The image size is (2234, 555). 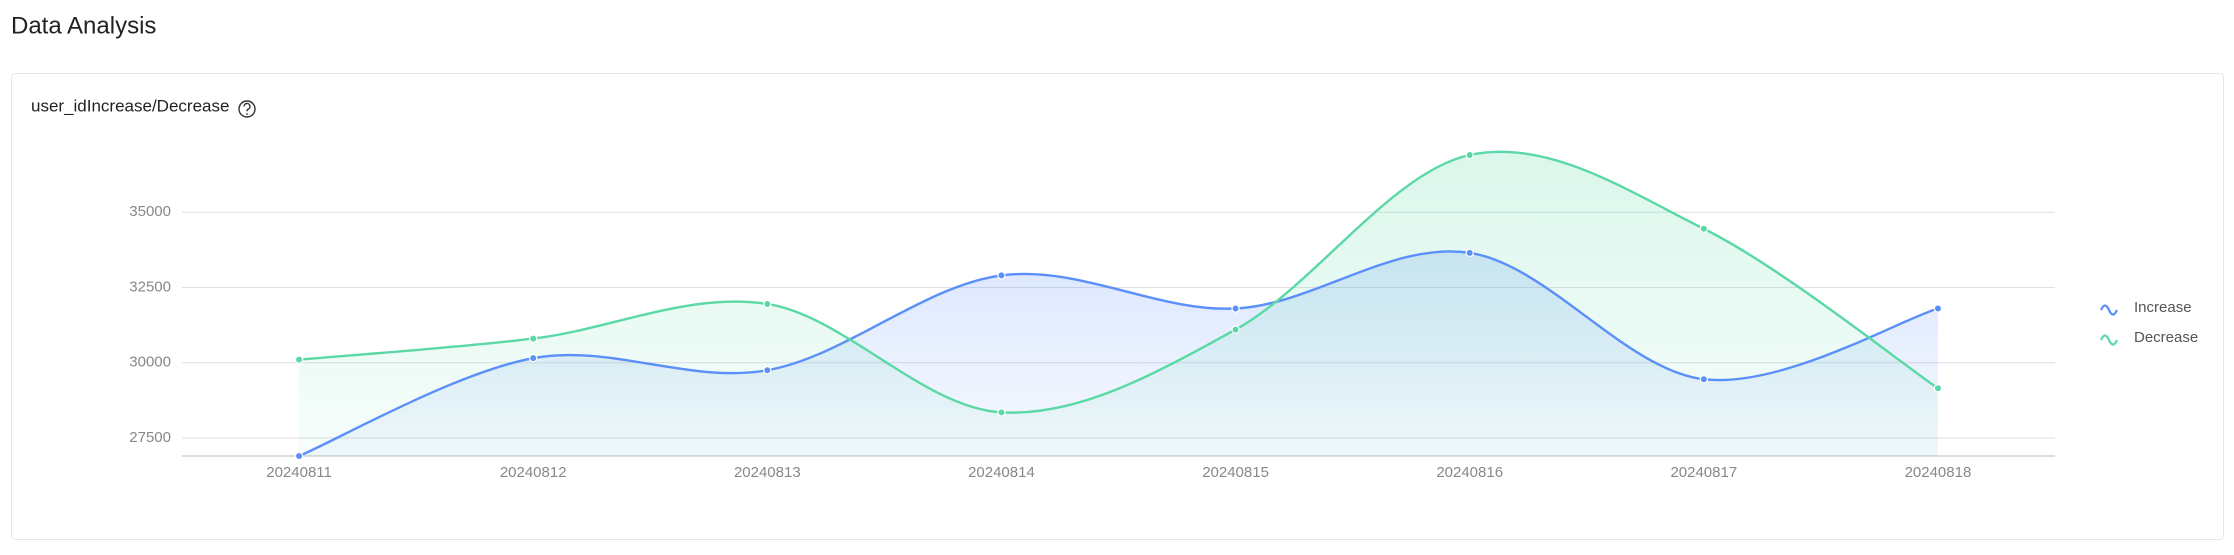 I want to click on legend-item: Decrease, so click(x=2148, y=337).